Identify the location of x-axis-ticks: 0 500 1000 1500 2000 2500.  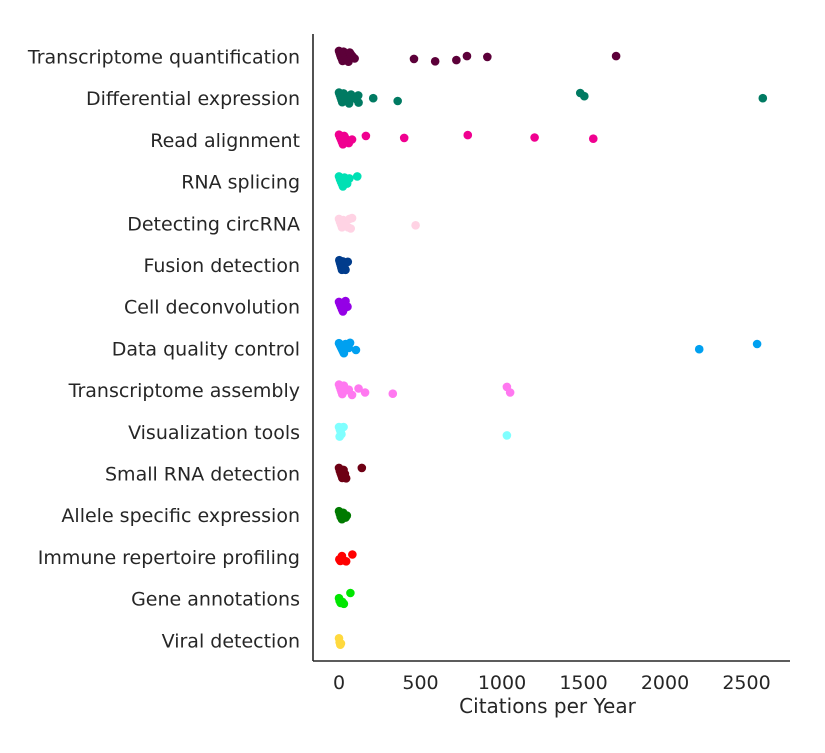
(552, 683).